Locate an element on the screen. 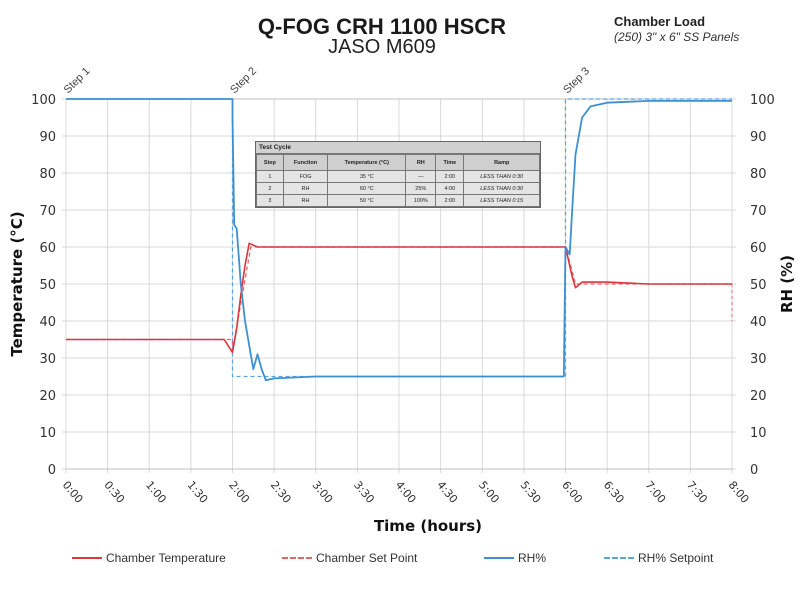  y-left-tick-label: 60 is located at coordinates (47, 248).